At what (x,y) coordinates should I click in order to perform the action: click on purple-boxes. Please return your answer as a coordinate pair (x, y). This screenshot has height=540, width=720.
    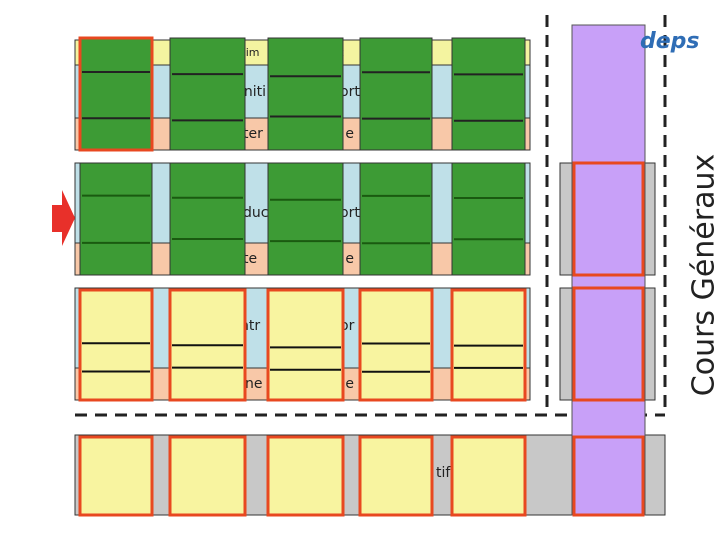
    Looking at the image, I should click on (608, 339).